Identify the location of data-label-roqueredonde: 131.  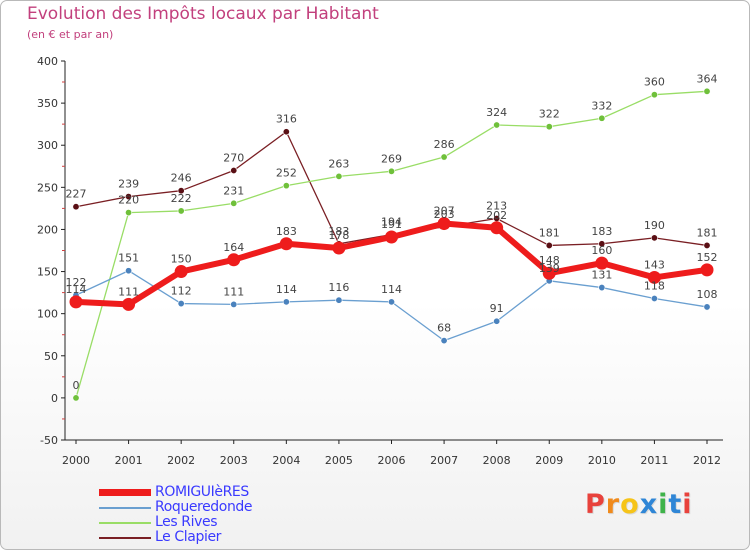
(601, 275).